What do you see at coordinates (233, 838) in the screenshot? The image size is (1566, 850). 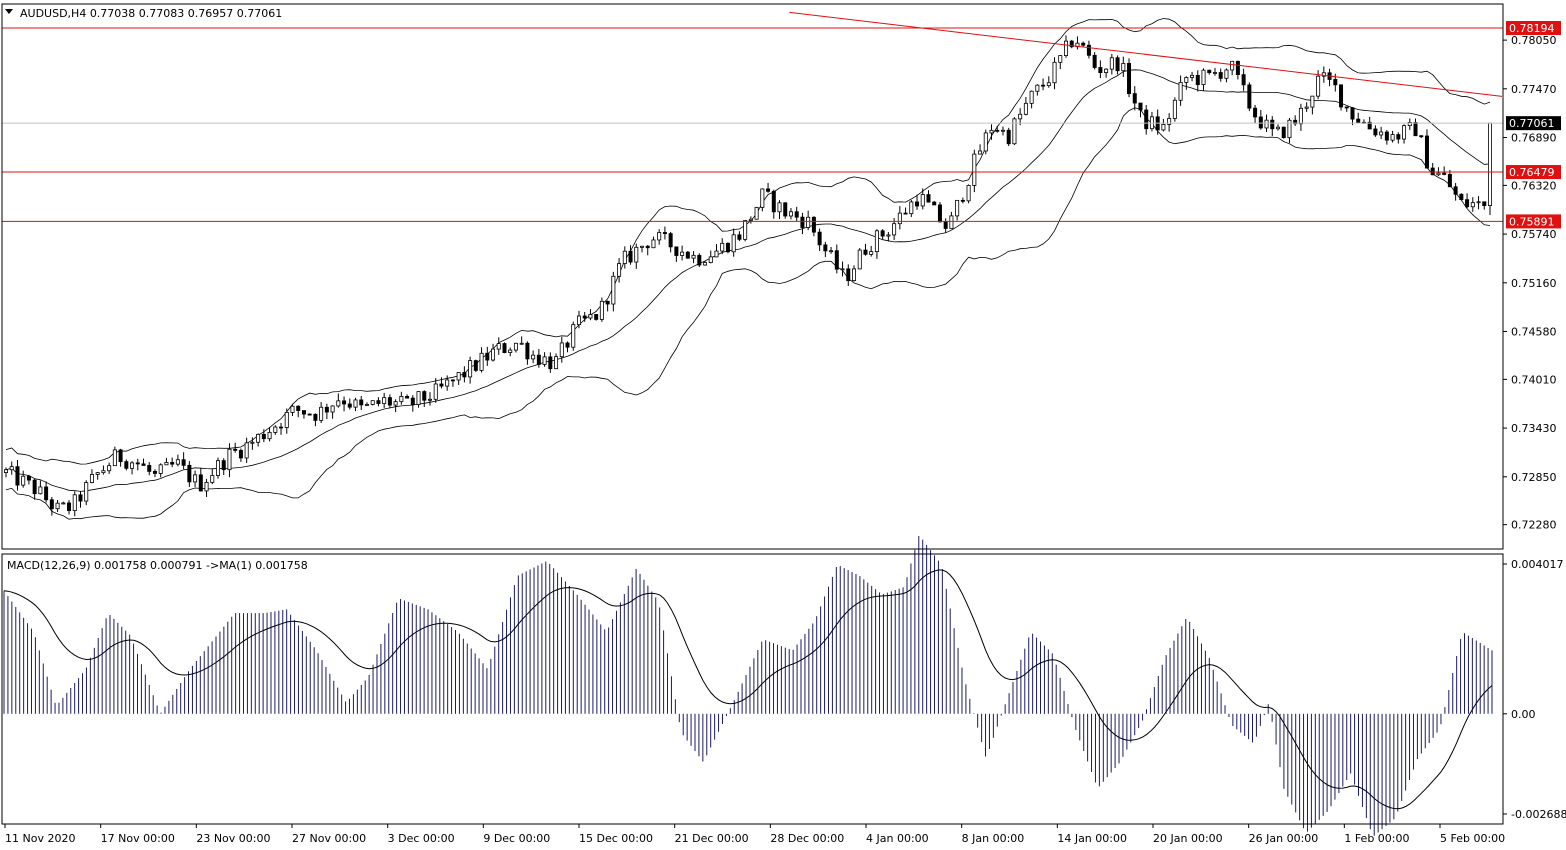 I see `time-tick-label: 23 Nov 00:00` at bounding box center [233, 838].